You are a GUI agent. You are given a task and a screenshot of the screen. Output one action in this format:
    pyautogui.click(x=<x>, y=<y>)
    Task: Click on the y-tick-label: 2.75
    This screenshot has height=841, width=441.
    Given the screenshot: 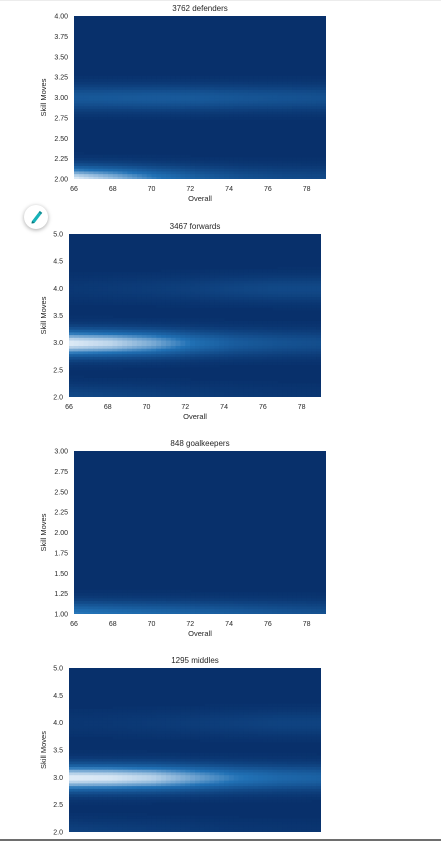 What is the action you would take?
    pyautogui.click(x=61, y=118)
    